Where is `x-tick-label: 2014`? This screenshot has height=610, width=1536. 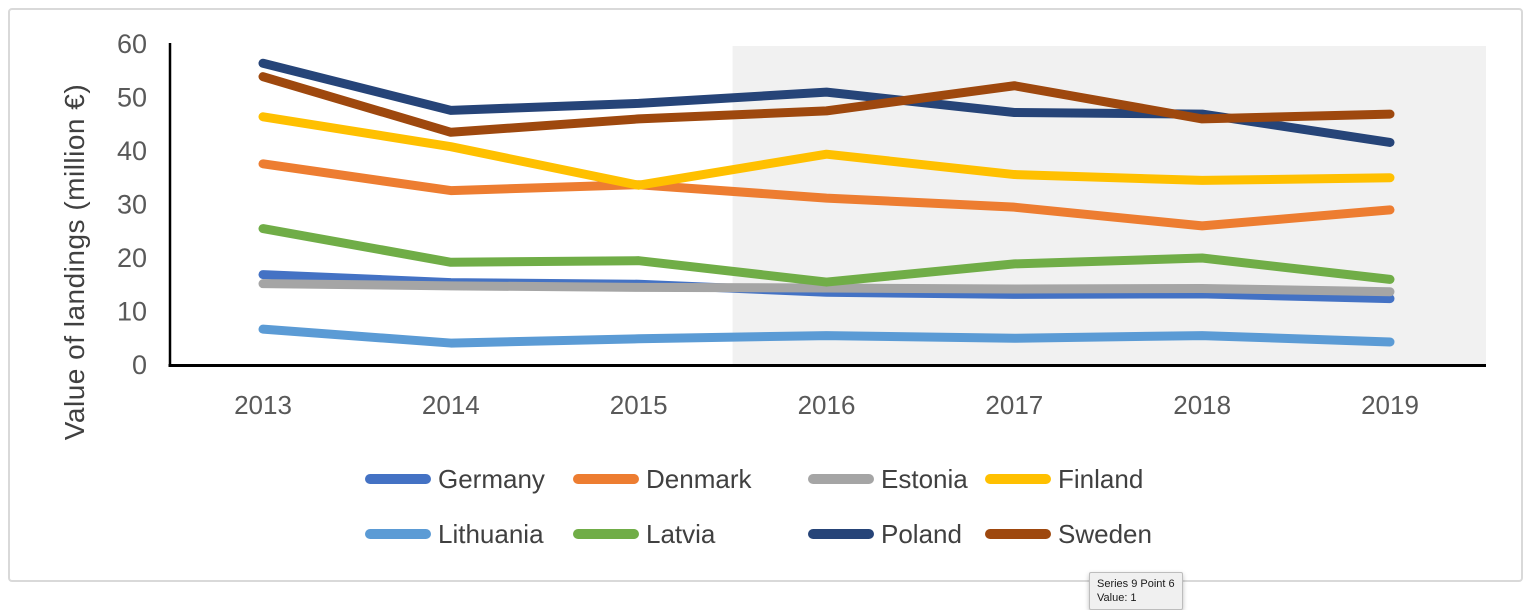
x-tick-label: 2014 is located at coordinates (451, 405).